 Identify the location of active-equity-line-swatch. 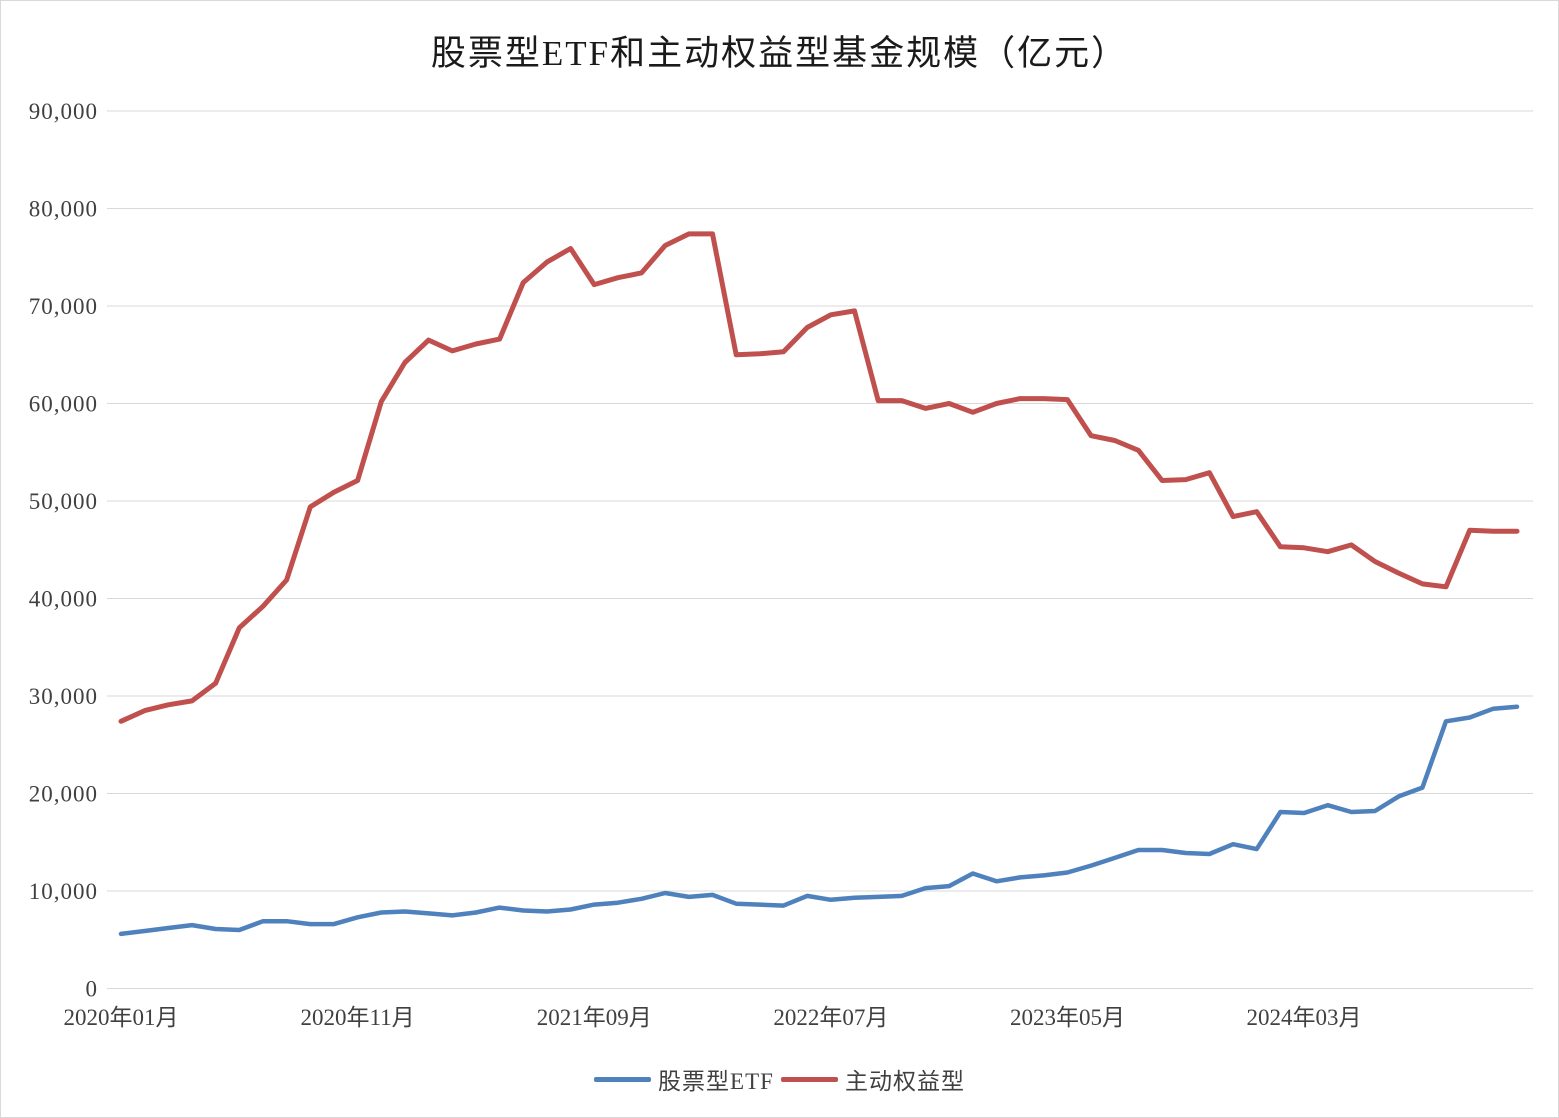
(809, 1079).